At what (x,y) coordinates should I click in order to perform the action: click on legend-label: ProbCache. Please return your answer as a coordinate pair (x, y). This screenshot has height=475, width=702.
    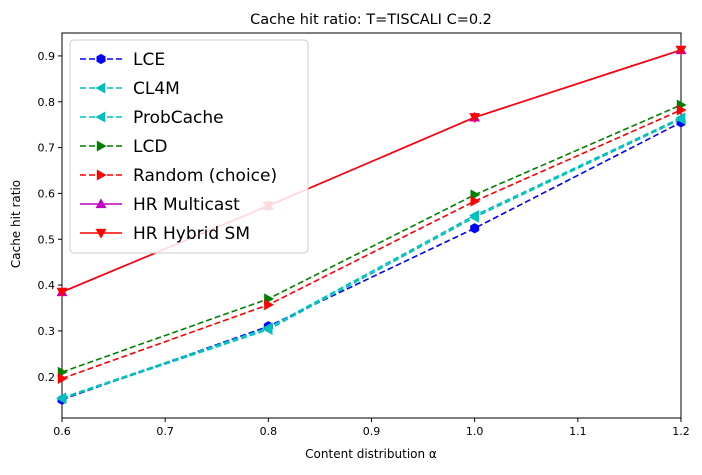
    Looking at the image, I should click on (178, 118).